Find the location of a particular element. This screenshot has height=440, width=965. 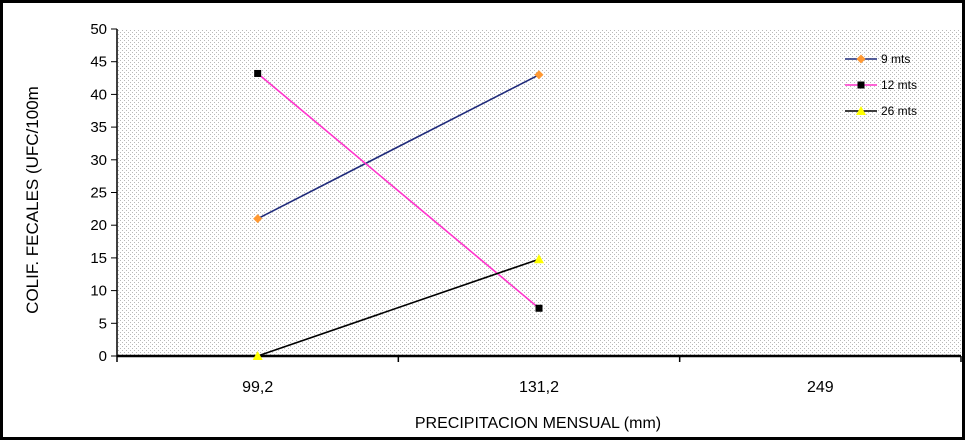

y-axis-label: COLIF. FECALES (UFC/100m is located at coordinates (32, 200).